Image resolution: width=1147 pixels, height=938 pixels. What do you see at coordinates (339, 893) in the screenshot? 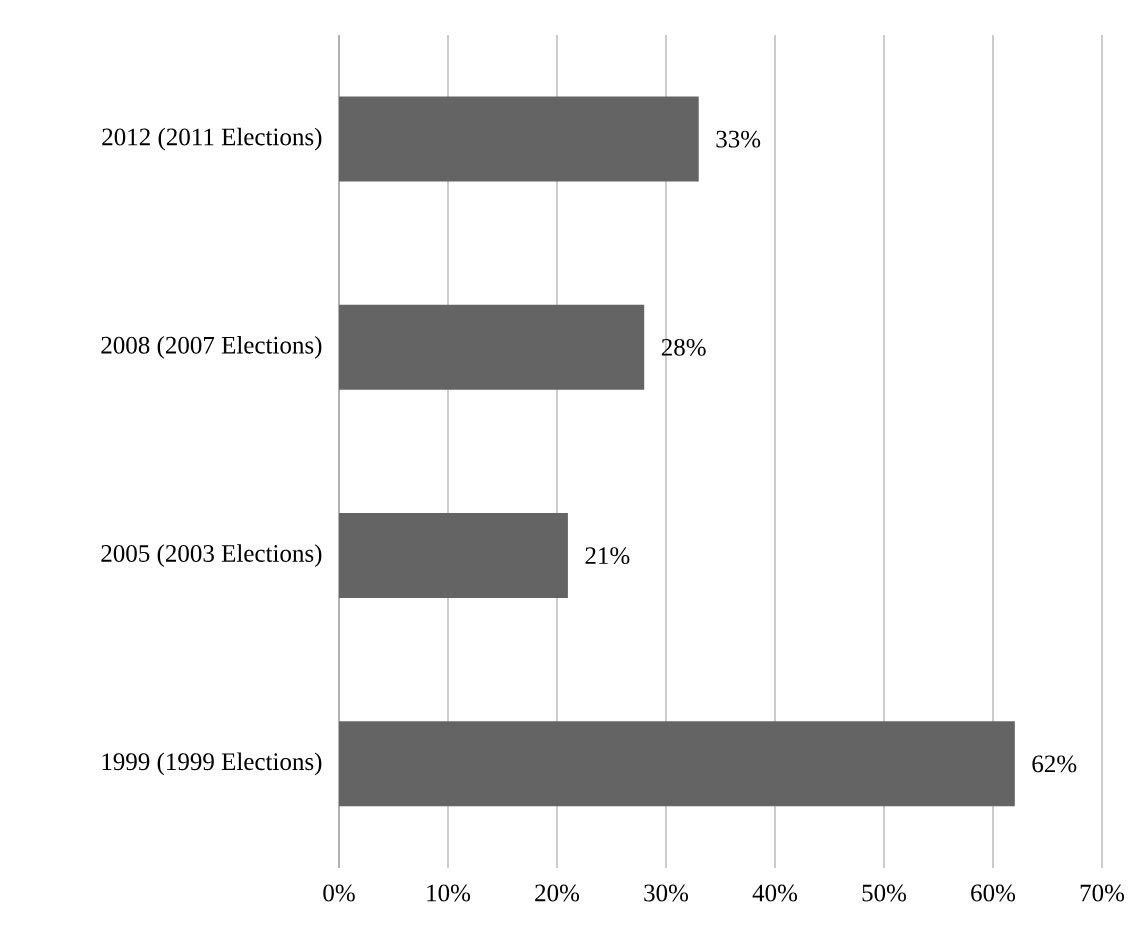
I see `x-tick-label: 0%` at bounding box center [339, 893].